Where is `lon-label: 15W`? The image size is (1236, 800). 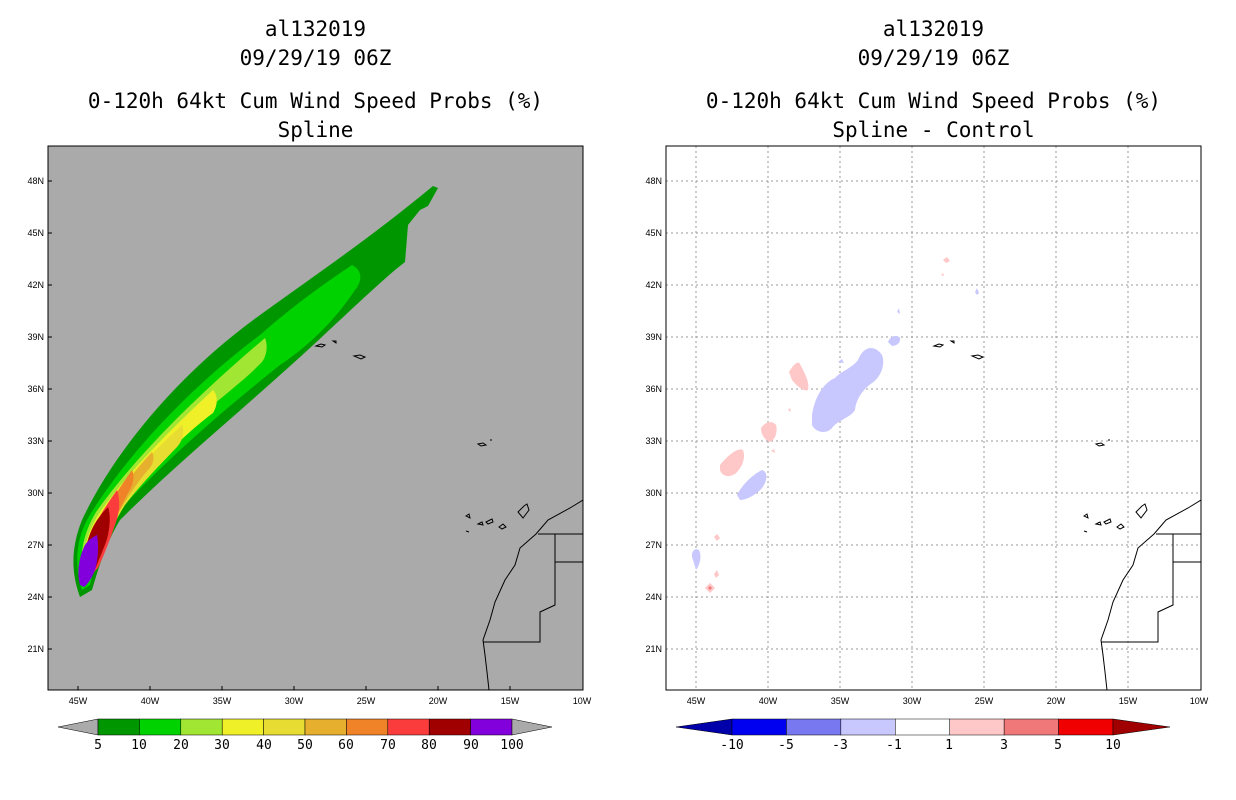 lon-label: 15W is located at coordinates (1128, 701).